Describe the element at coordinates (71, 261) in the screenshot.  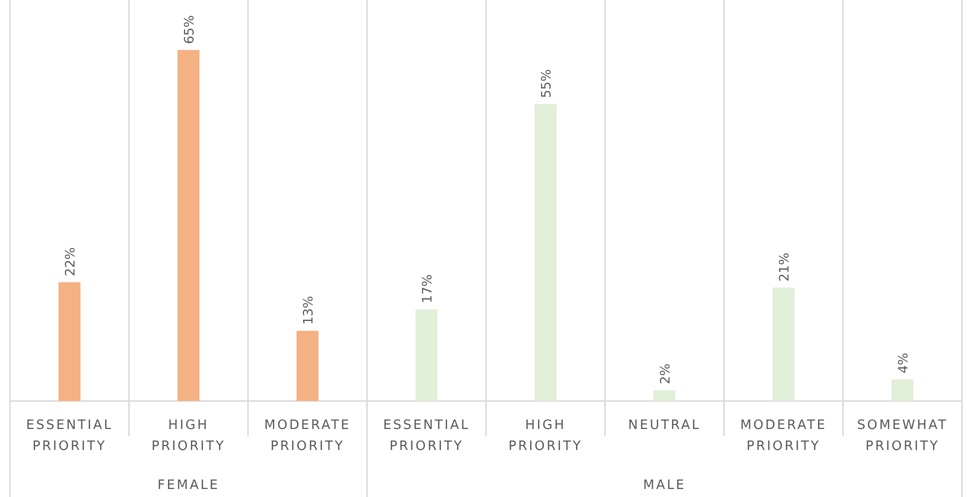
I see `data-label: 22%` at that location.